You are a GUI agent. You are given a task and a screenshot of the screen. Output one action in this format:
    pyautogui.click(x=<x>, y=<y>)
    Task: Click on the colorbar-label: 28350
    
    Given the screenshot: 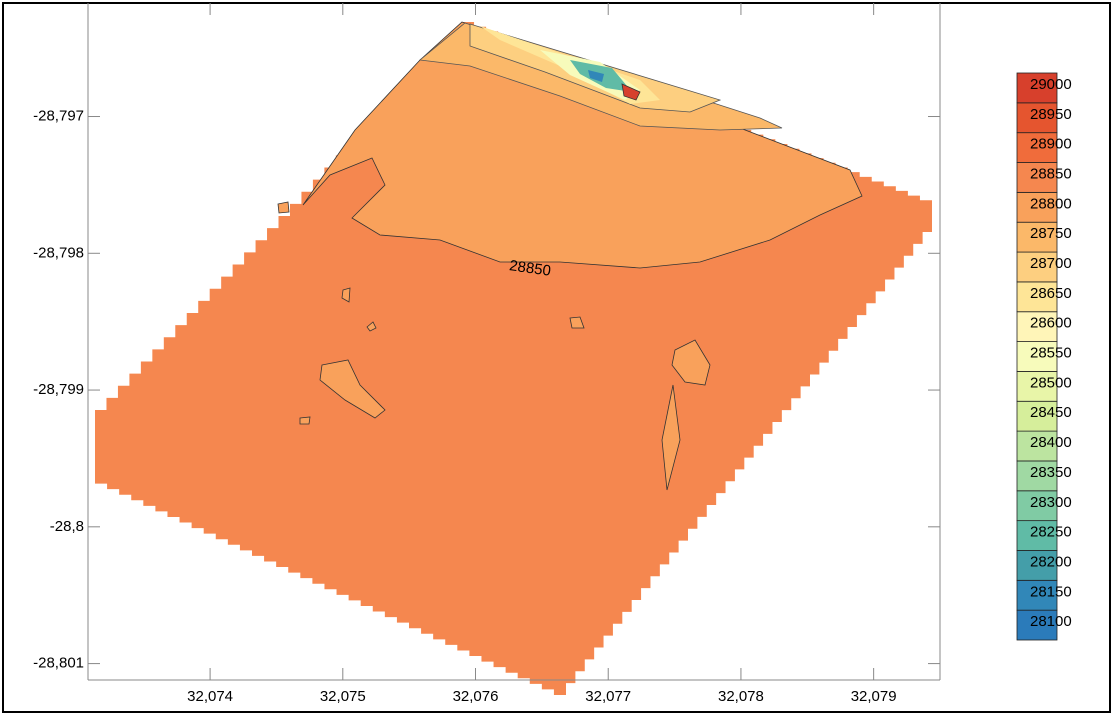 What is the action you would take?
    pyautogui.click(x=1051, y=472)
    